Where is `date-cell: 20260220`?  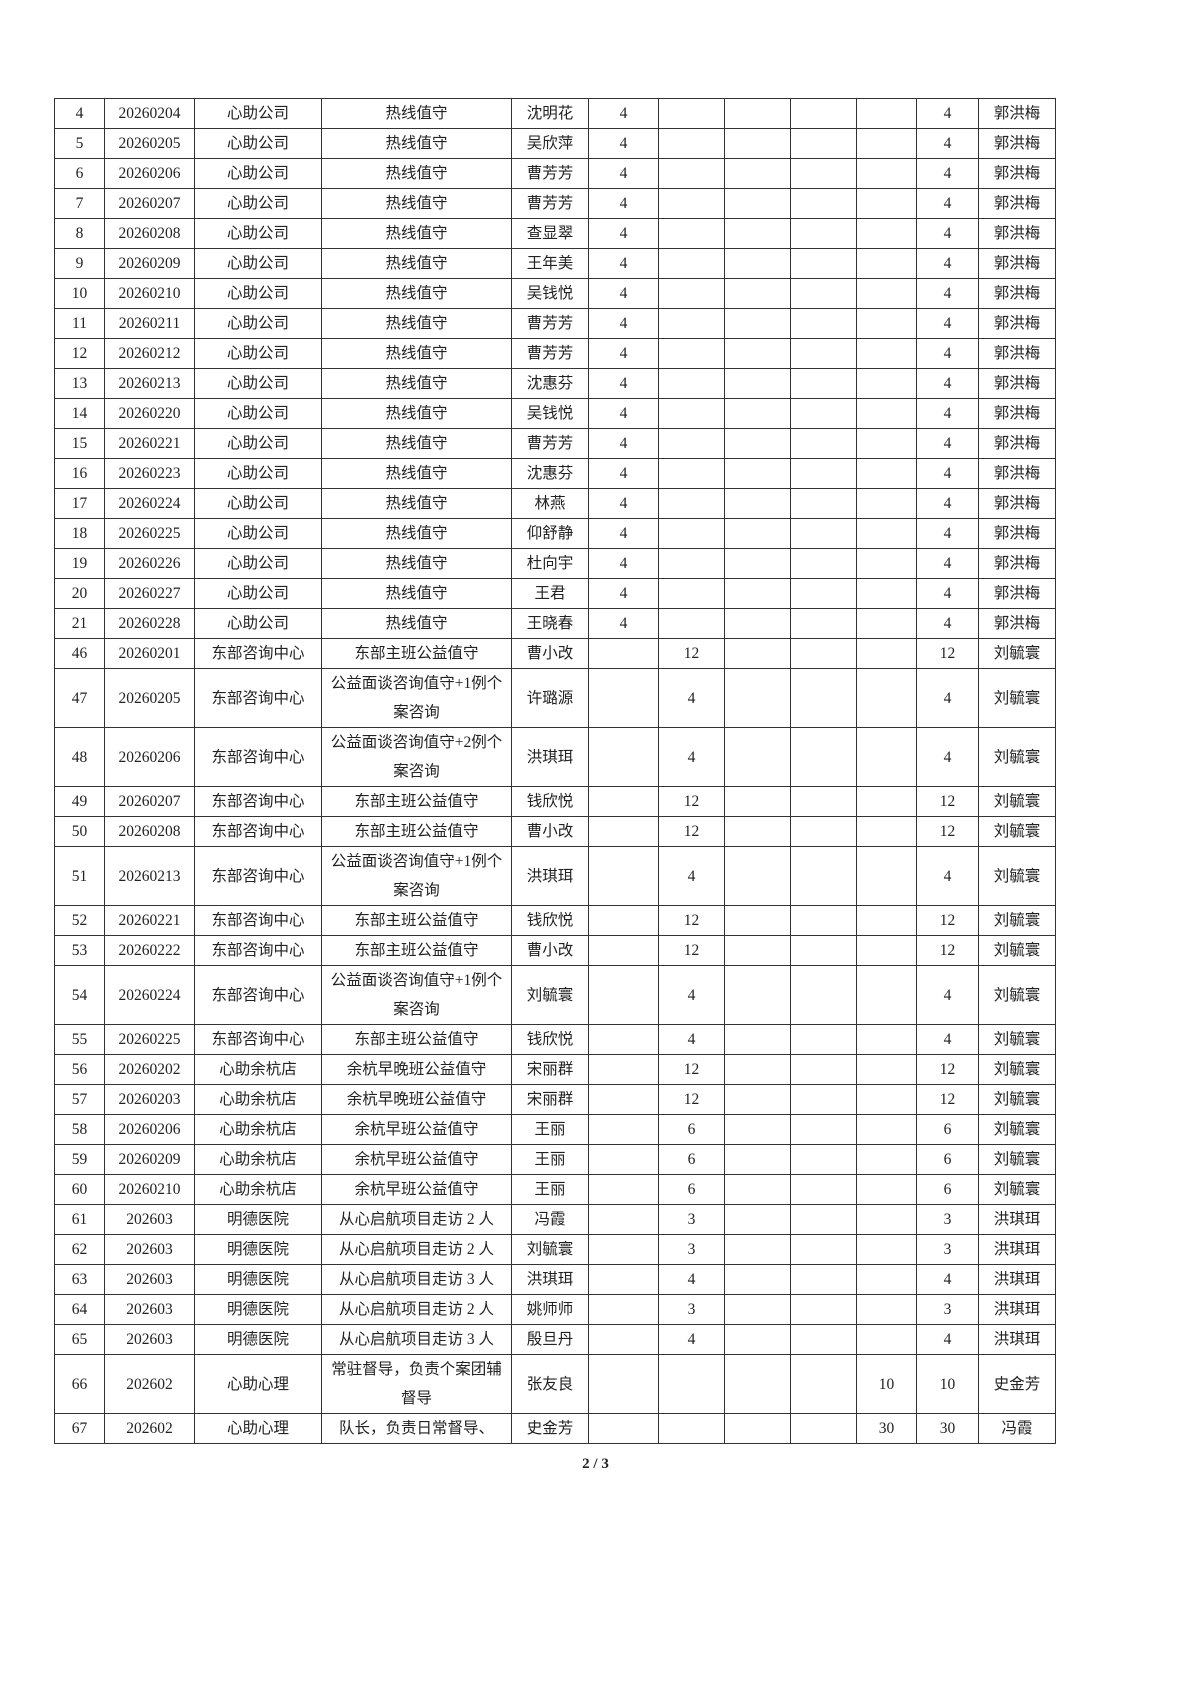
date-cell: 20260220 is located at coordinates (149, 413).